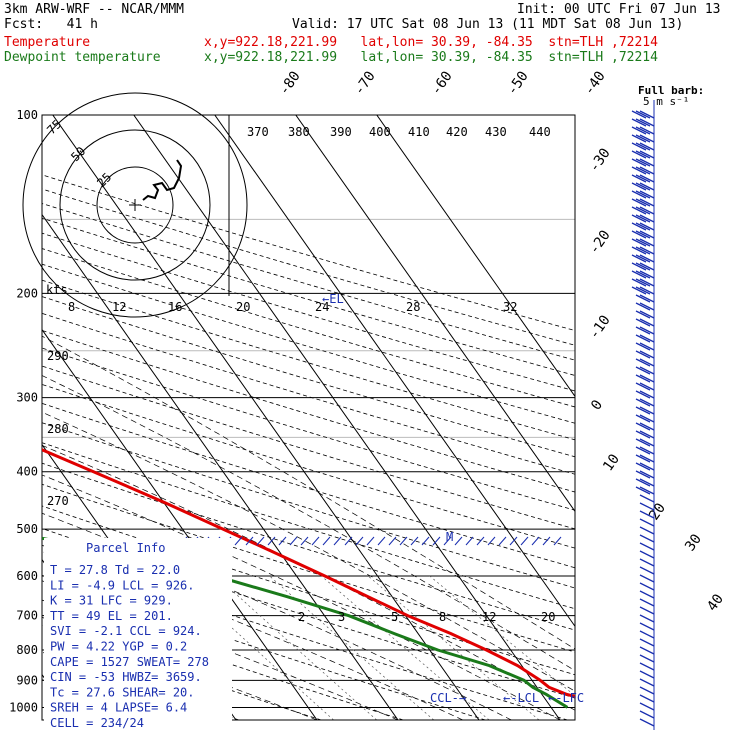  Describe the element at coordinates (657, 511) in the screenshot. I see `isotherm-tick-label: 20` at that location.